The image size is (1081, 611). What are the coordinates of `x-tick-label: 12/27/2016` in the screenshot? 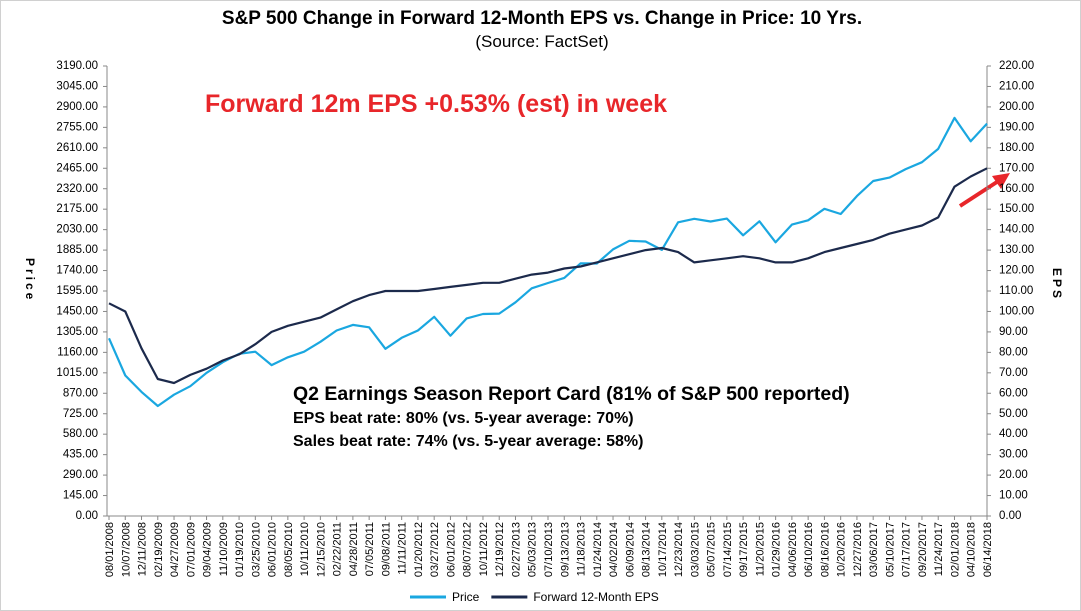 It's located at (858, 549).